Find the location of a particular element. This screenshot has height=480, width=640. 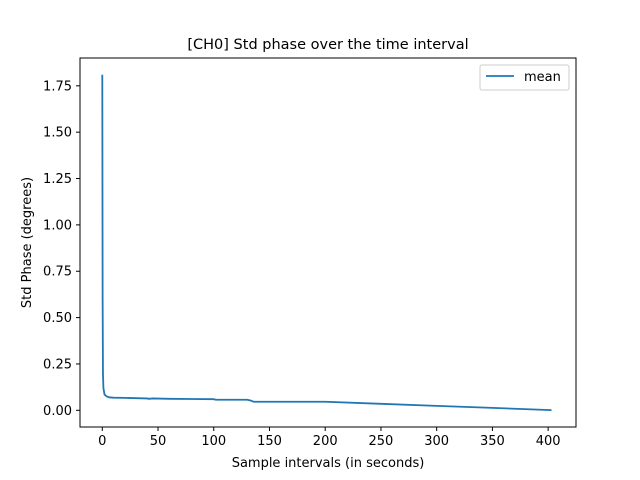

x-tick-label: 0 is located at coordinates (102, 441).